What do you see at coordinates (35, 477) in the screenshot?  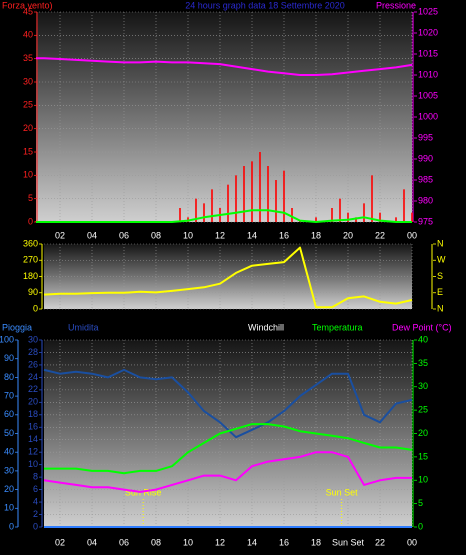 I see `y3-tick-label: 8` at bounding box center [35, 477].